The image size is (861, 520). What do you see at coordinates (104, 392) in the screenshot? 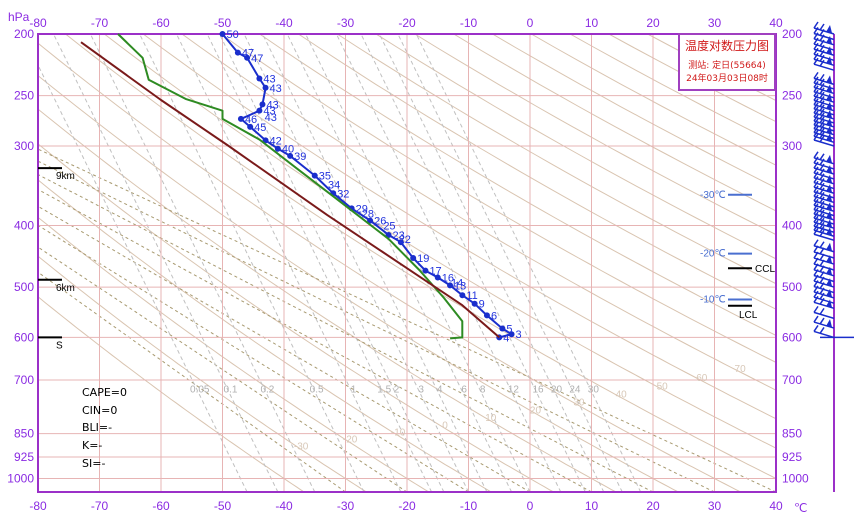
I see `cape-value: CAPE=0` at bounding box center [104, 392].